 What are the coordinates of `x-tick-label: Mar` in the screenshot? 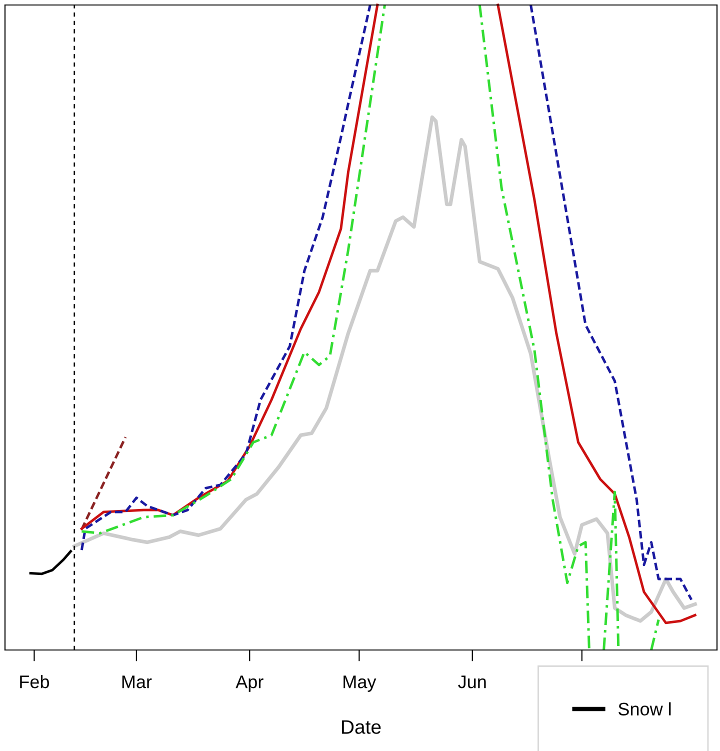 It's located at (137, 682).